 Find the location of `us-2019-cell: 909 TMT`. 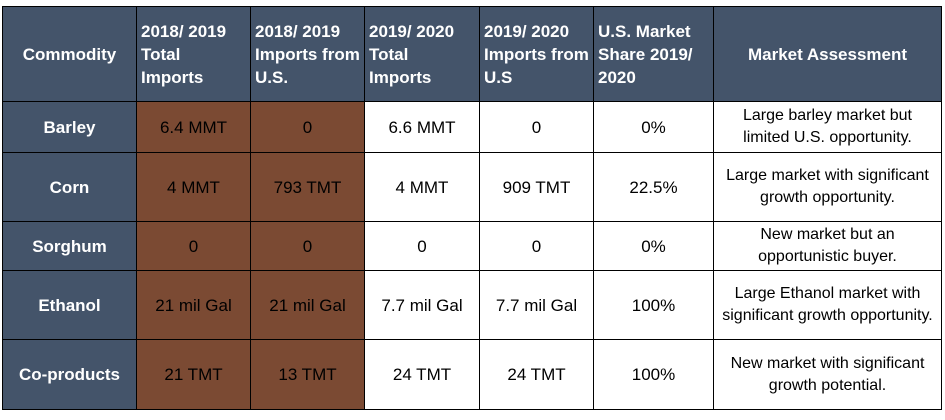

us-2019-cell: 909 TMT is located at coordinates (536, 187).